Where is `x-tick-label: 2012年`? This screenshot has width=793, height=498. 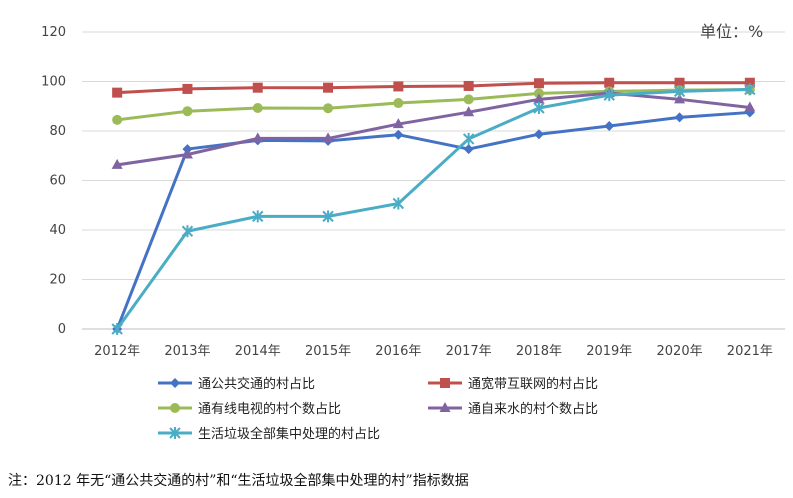 x-tick-label: 2012年 is located at coordinates (117, 351).